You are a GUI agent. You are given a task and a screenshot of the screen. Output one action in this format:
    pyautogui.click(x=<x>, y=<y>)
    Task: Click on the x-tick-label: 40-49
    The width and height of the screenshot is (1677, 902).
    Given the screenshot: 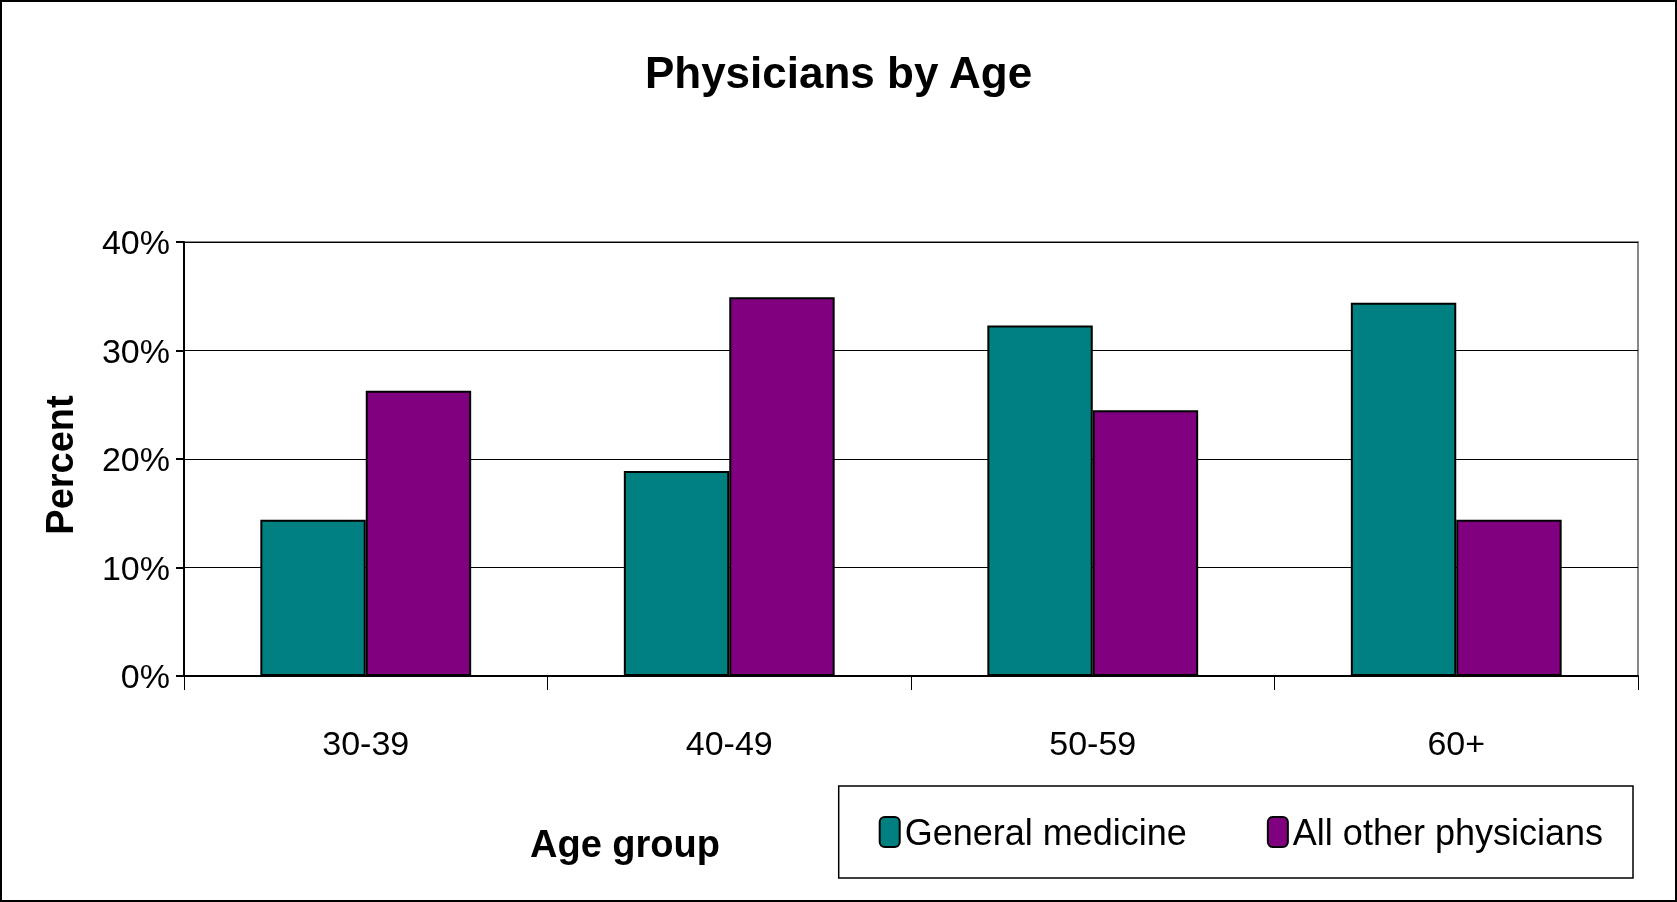 What is the action you would take?
    pyautogui.click(x=729, y=743)
    